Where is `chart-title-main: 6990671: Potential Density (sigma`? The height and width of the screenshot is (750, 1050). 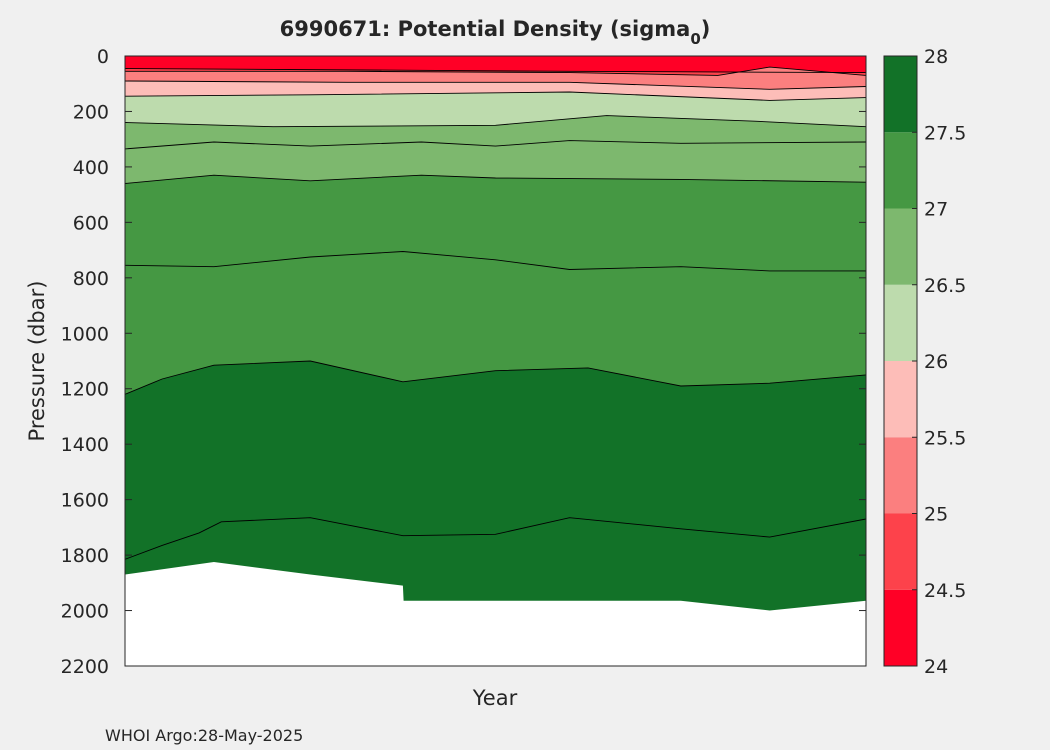 chart-title-main: 6990671: Potential Density (sigma is located at coordinates (485, 29).